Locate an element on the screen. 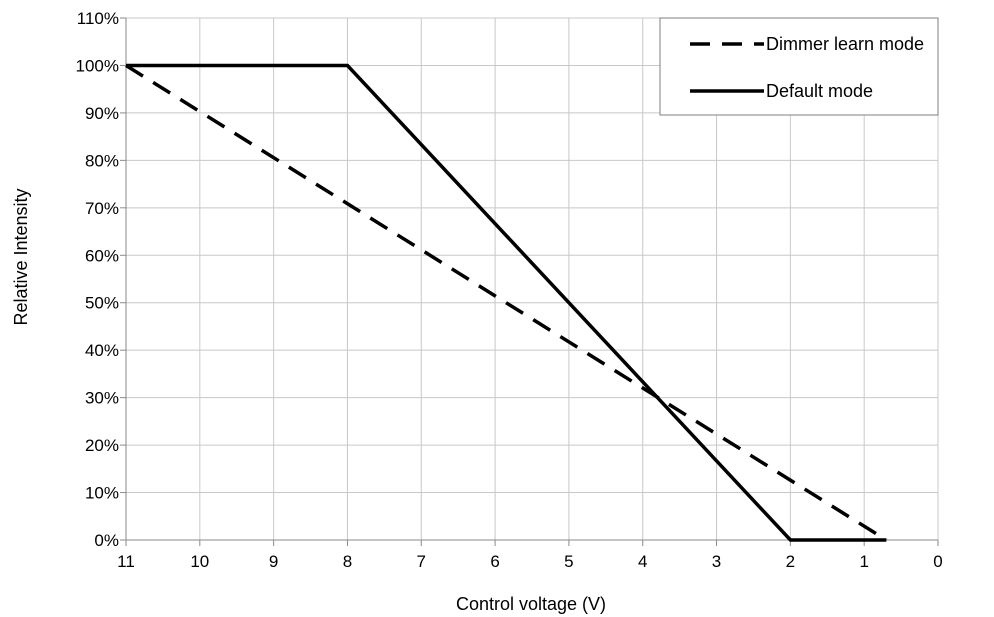 The height and width of the screenshot is (617, 994). x-tick-label: 3 is located at coordinates (716, 561).